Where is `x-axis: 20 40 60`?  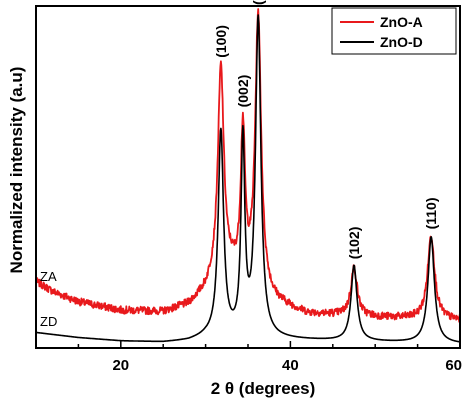 x-axis: 20 40 60 is located at coordinates (248, 357).